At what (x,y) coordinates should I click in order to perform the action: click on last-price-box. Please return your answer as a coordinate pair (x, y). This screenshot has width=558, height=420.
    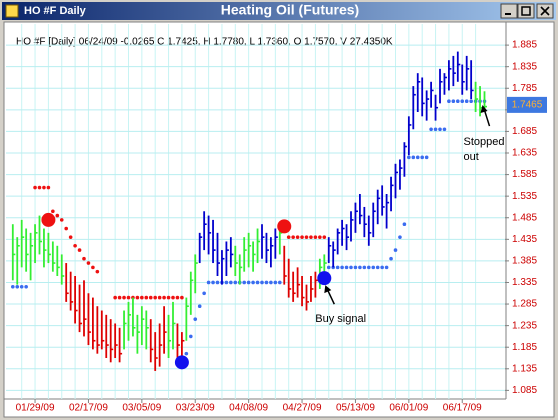
    Looking at the image, I should click on (527, 104).